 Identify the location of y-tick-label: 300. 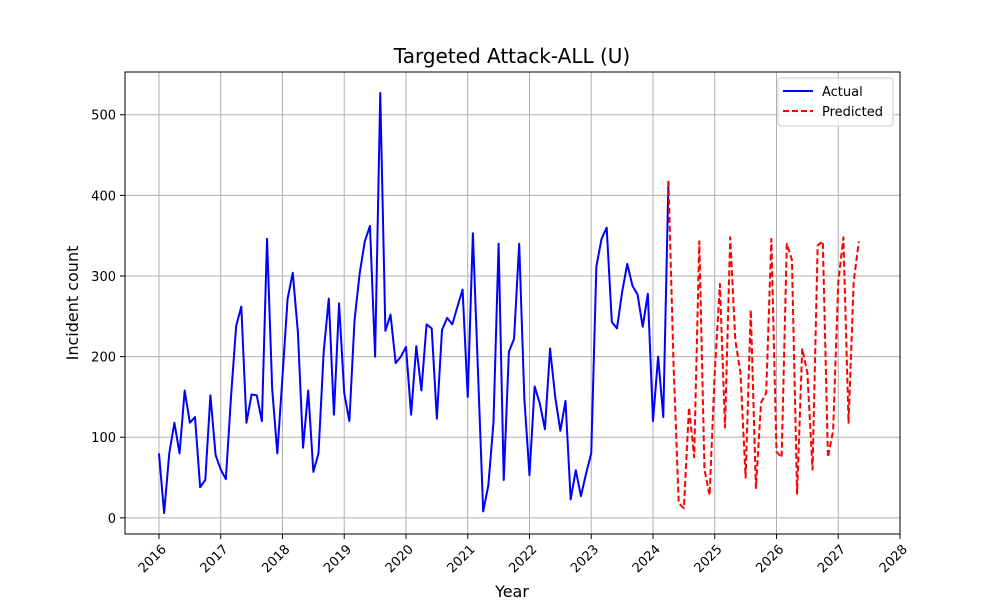
(103, 277).